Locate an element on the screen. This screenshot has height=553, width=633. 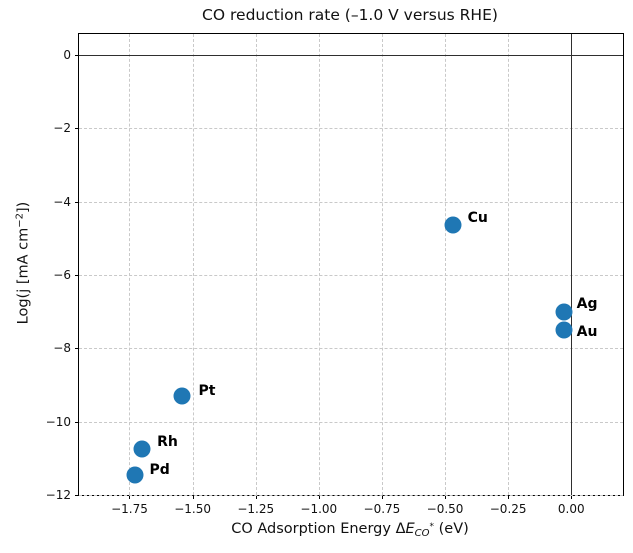
y-axis-tick-label: −4 is located at coordinates (62, 201).